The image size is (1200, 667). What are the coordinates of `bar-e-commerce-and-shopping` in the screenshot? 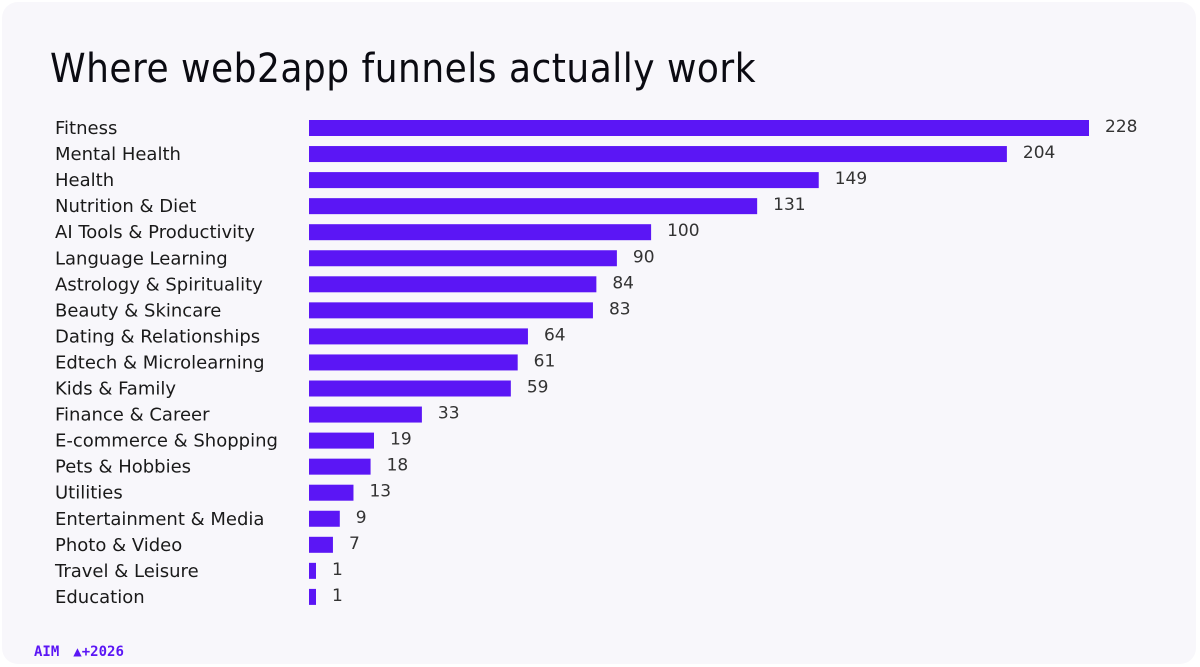 It's located at (341, 440).